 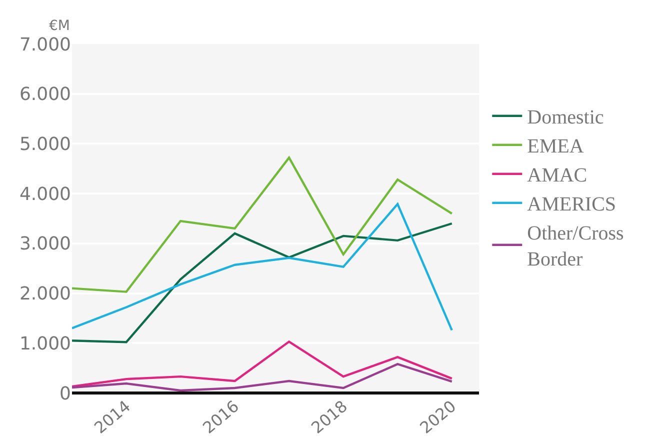 I want to click on y-tick-label: 6.000, so click(x=45, y=95).